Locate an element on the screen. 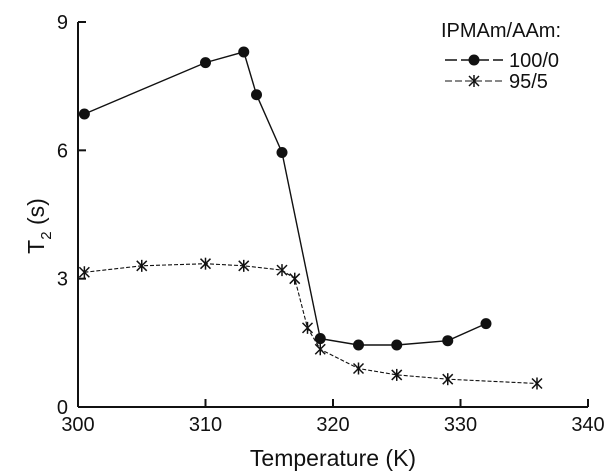  y-tick-label: 3 is located at coordinates (62, 280).